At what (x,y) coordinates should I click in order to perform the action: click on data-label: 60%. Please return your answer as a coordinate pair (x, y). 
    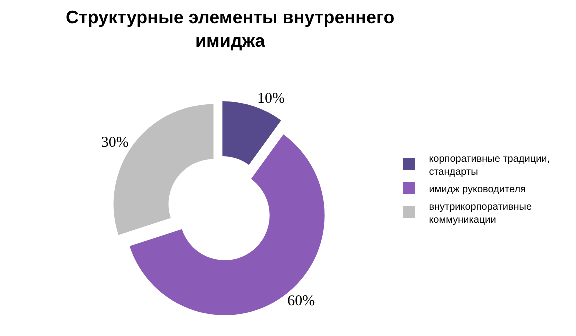
    Looking at the image, I should click on (302, 302).